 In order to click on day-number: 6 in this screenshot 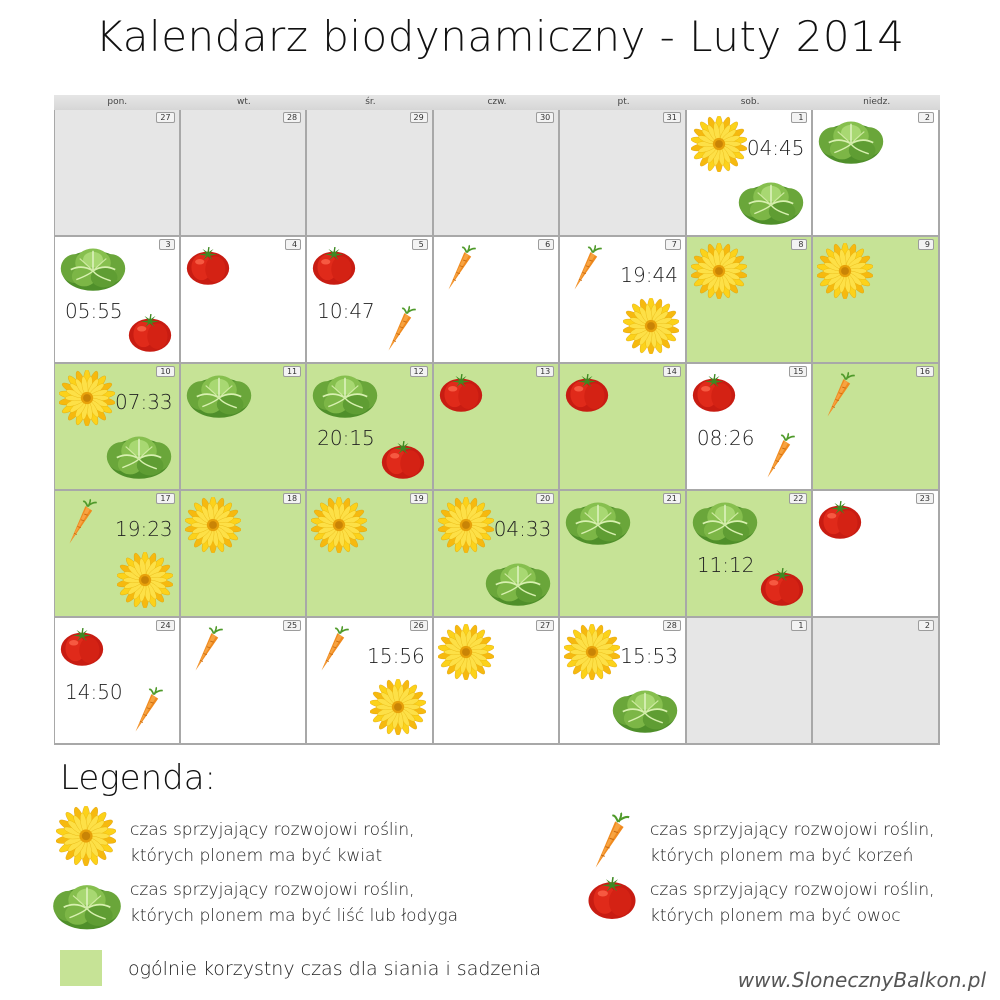, I will do `click(546, 244)`.